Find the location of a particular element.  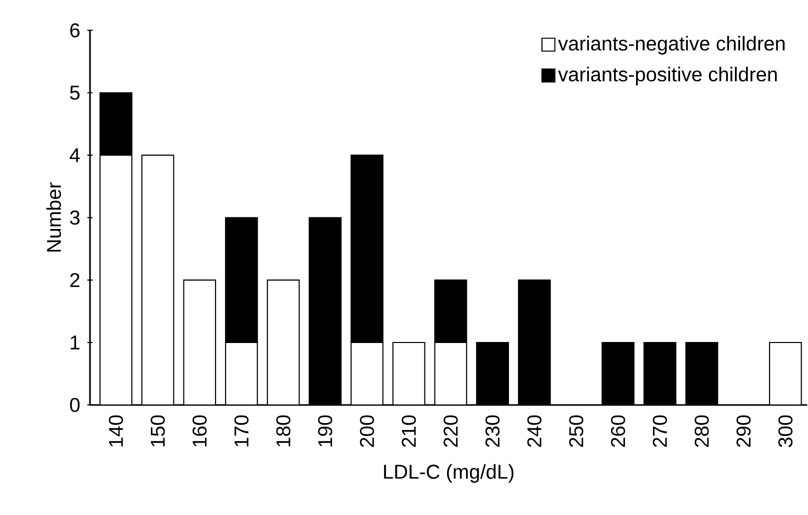

x-tick-label: 190 is located at coordinates (325, 430).